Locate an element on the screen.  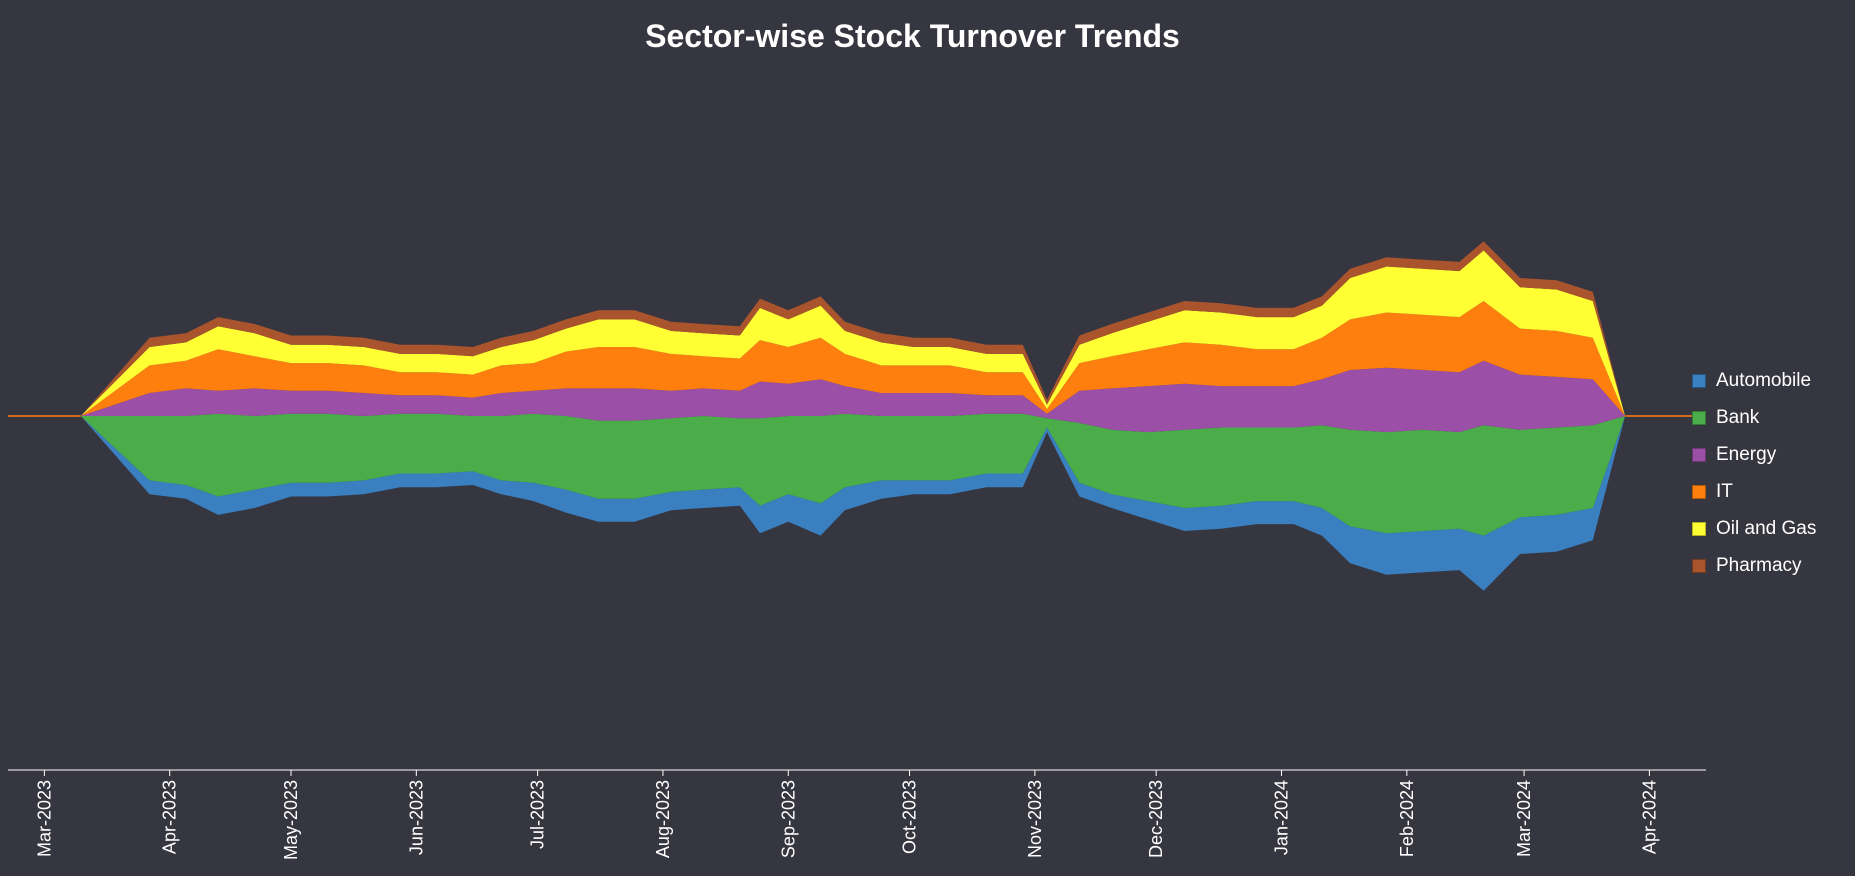
x-tick-label: Feb-2024 is located at coordinates (1407, 818).